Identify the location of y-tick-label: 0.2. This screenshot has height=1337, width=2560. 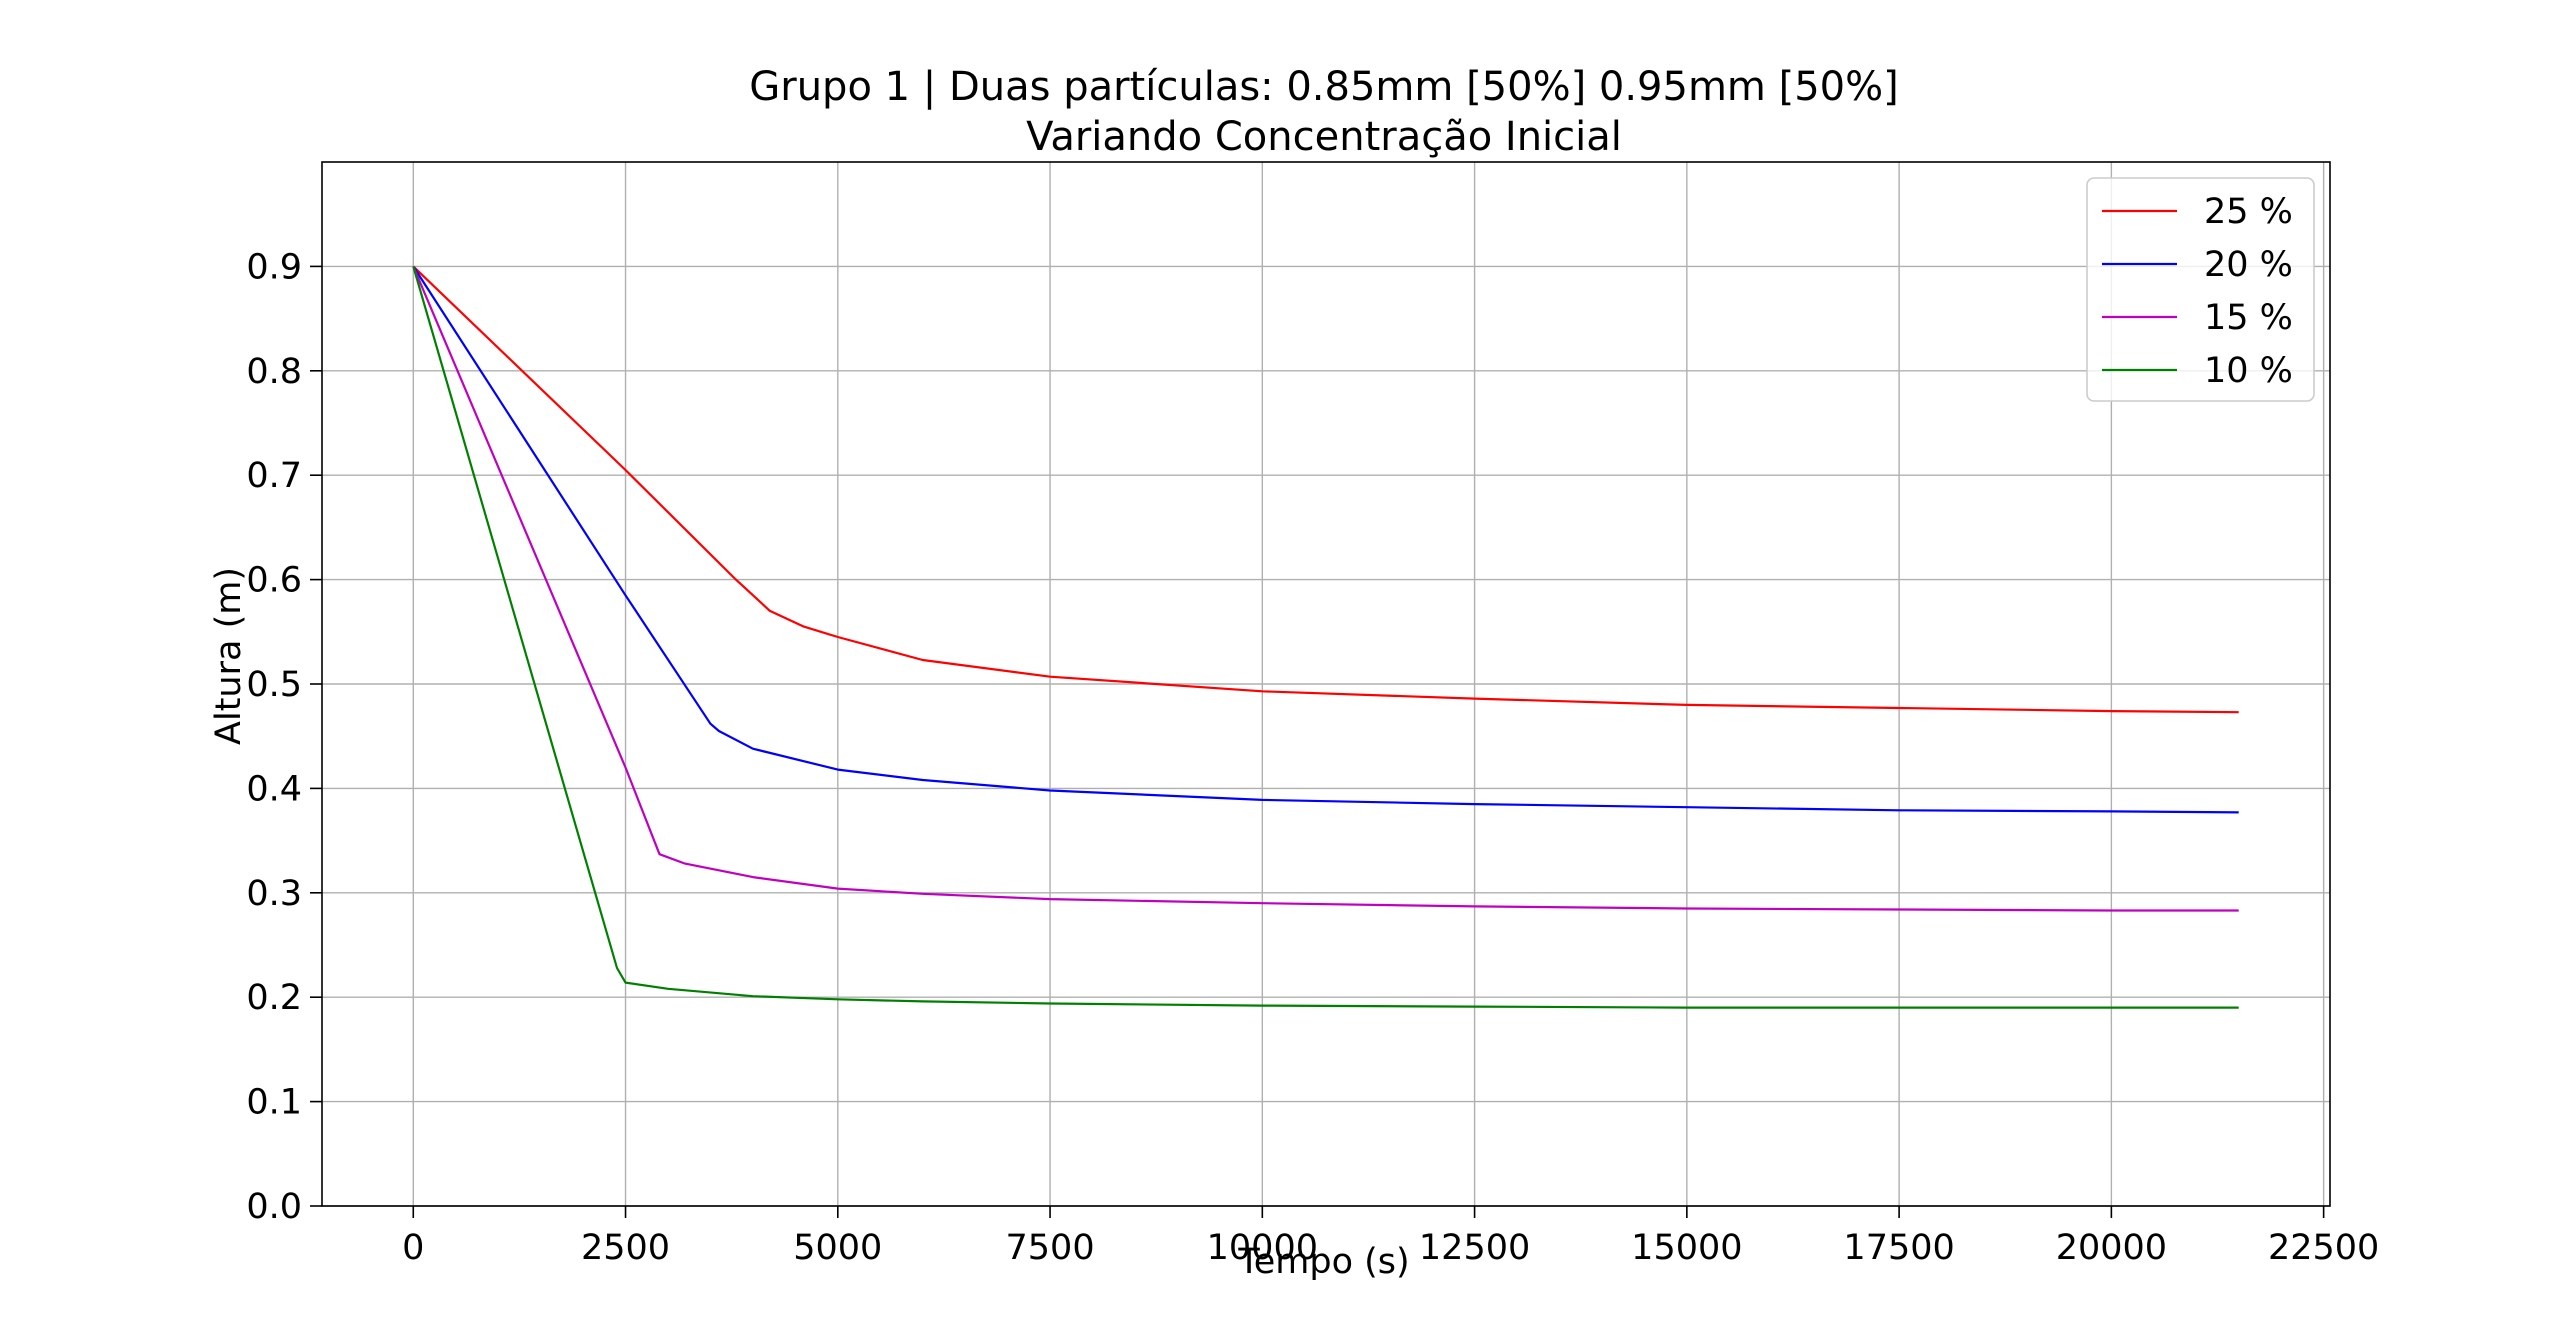
(274, 998).